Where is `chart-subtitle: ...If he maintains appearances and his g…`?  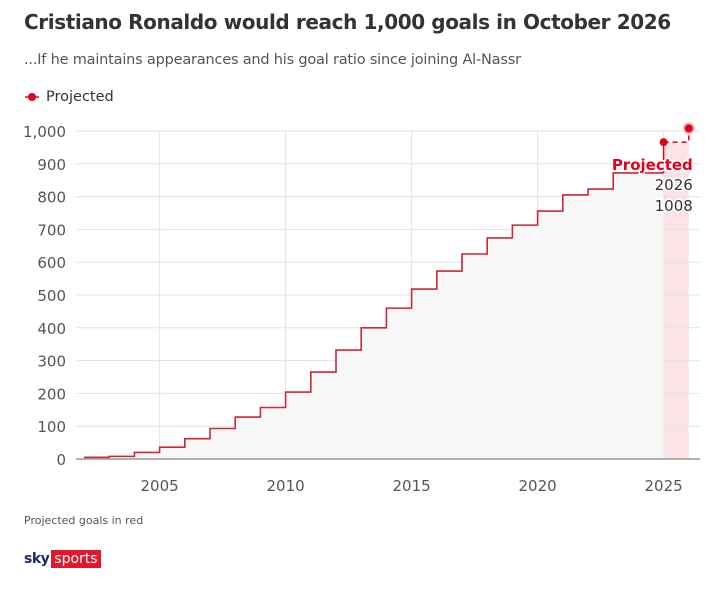 chart-subtitle: ...If he maintains appearances and his g… is located at coordinates (272, 60).